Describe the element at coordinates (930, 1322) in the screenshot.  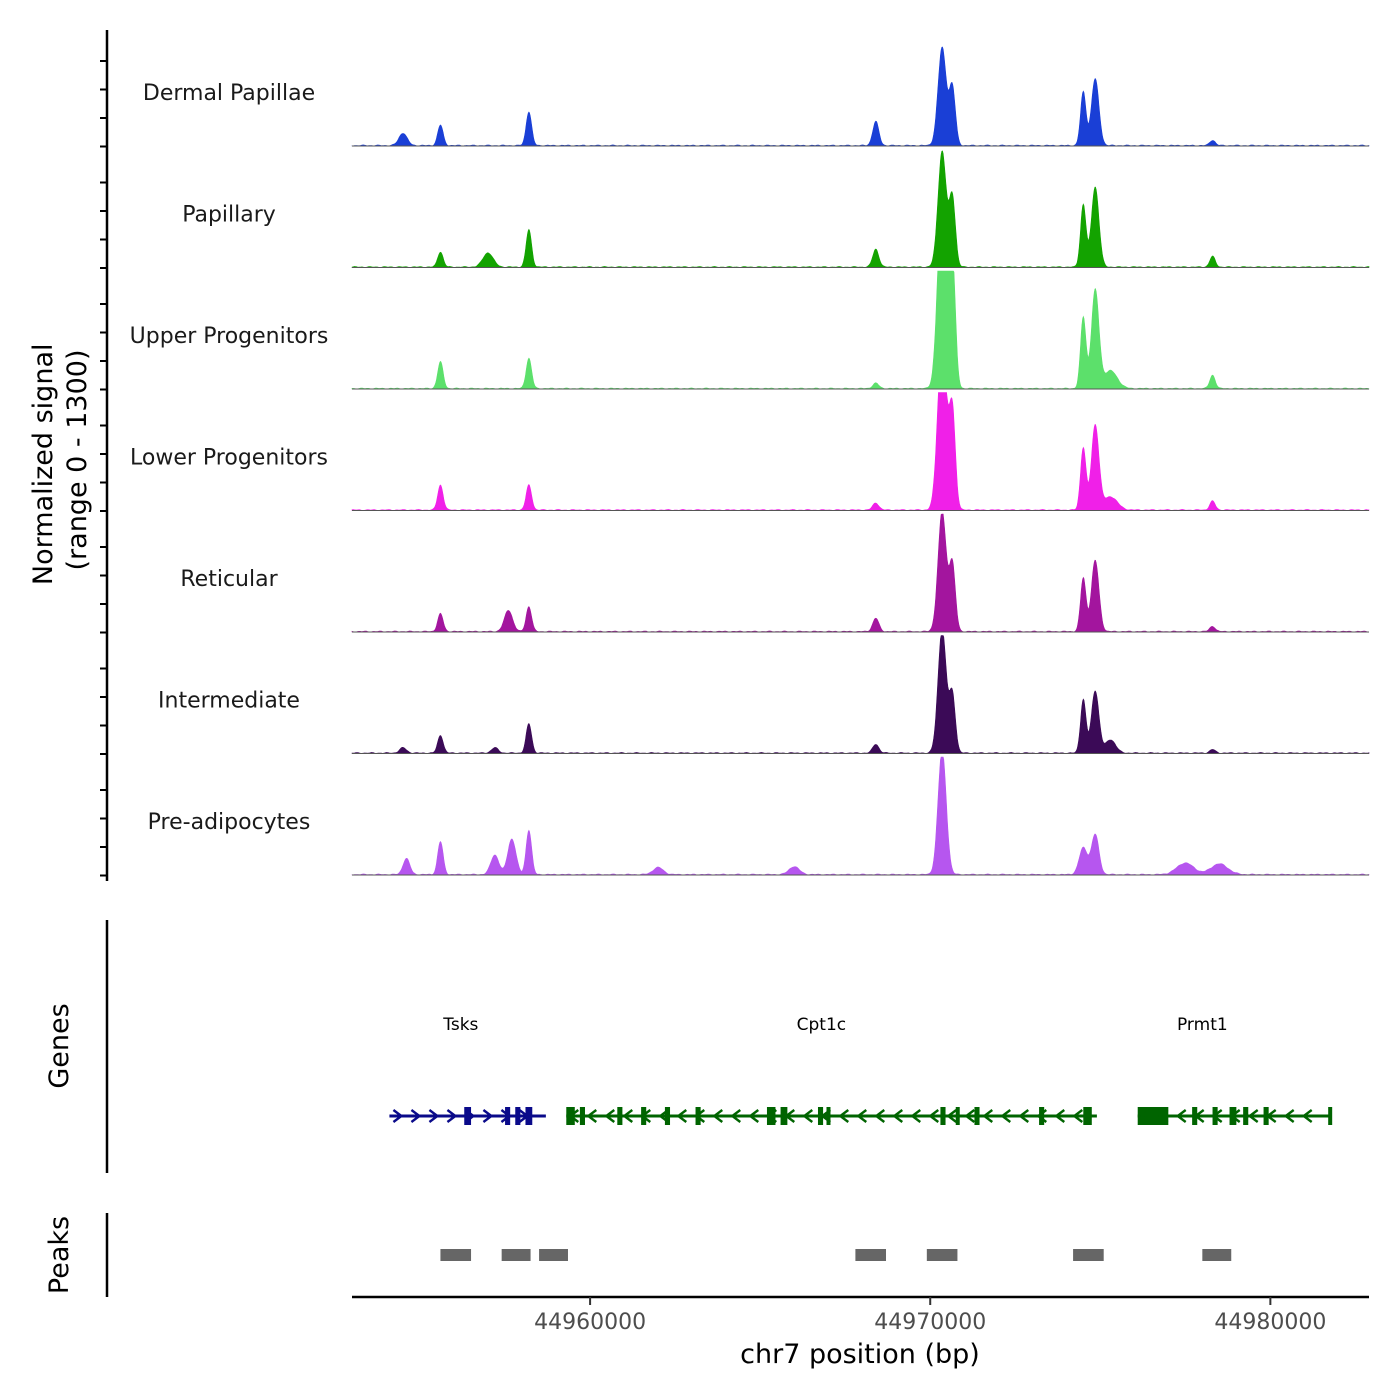
I see `x-tick-label: 44970000` at that location.